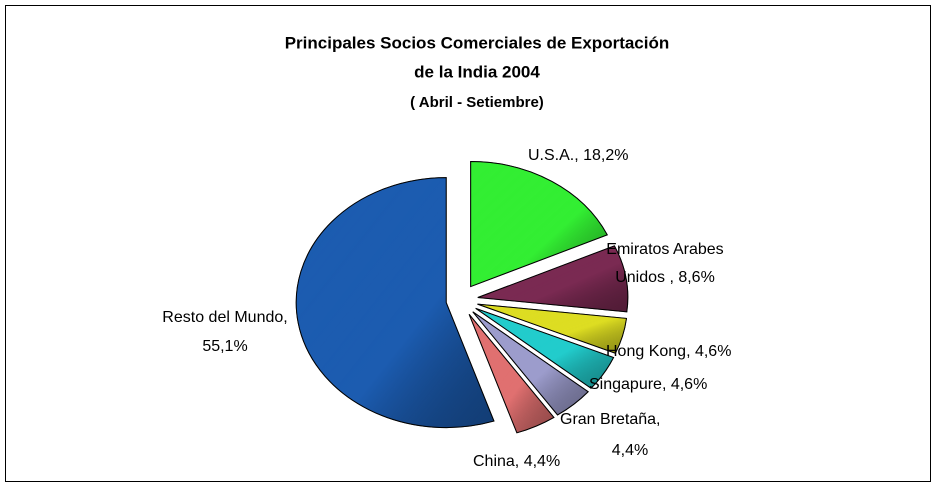  I want to click on data-label: 55,1%, so click(224, 346).